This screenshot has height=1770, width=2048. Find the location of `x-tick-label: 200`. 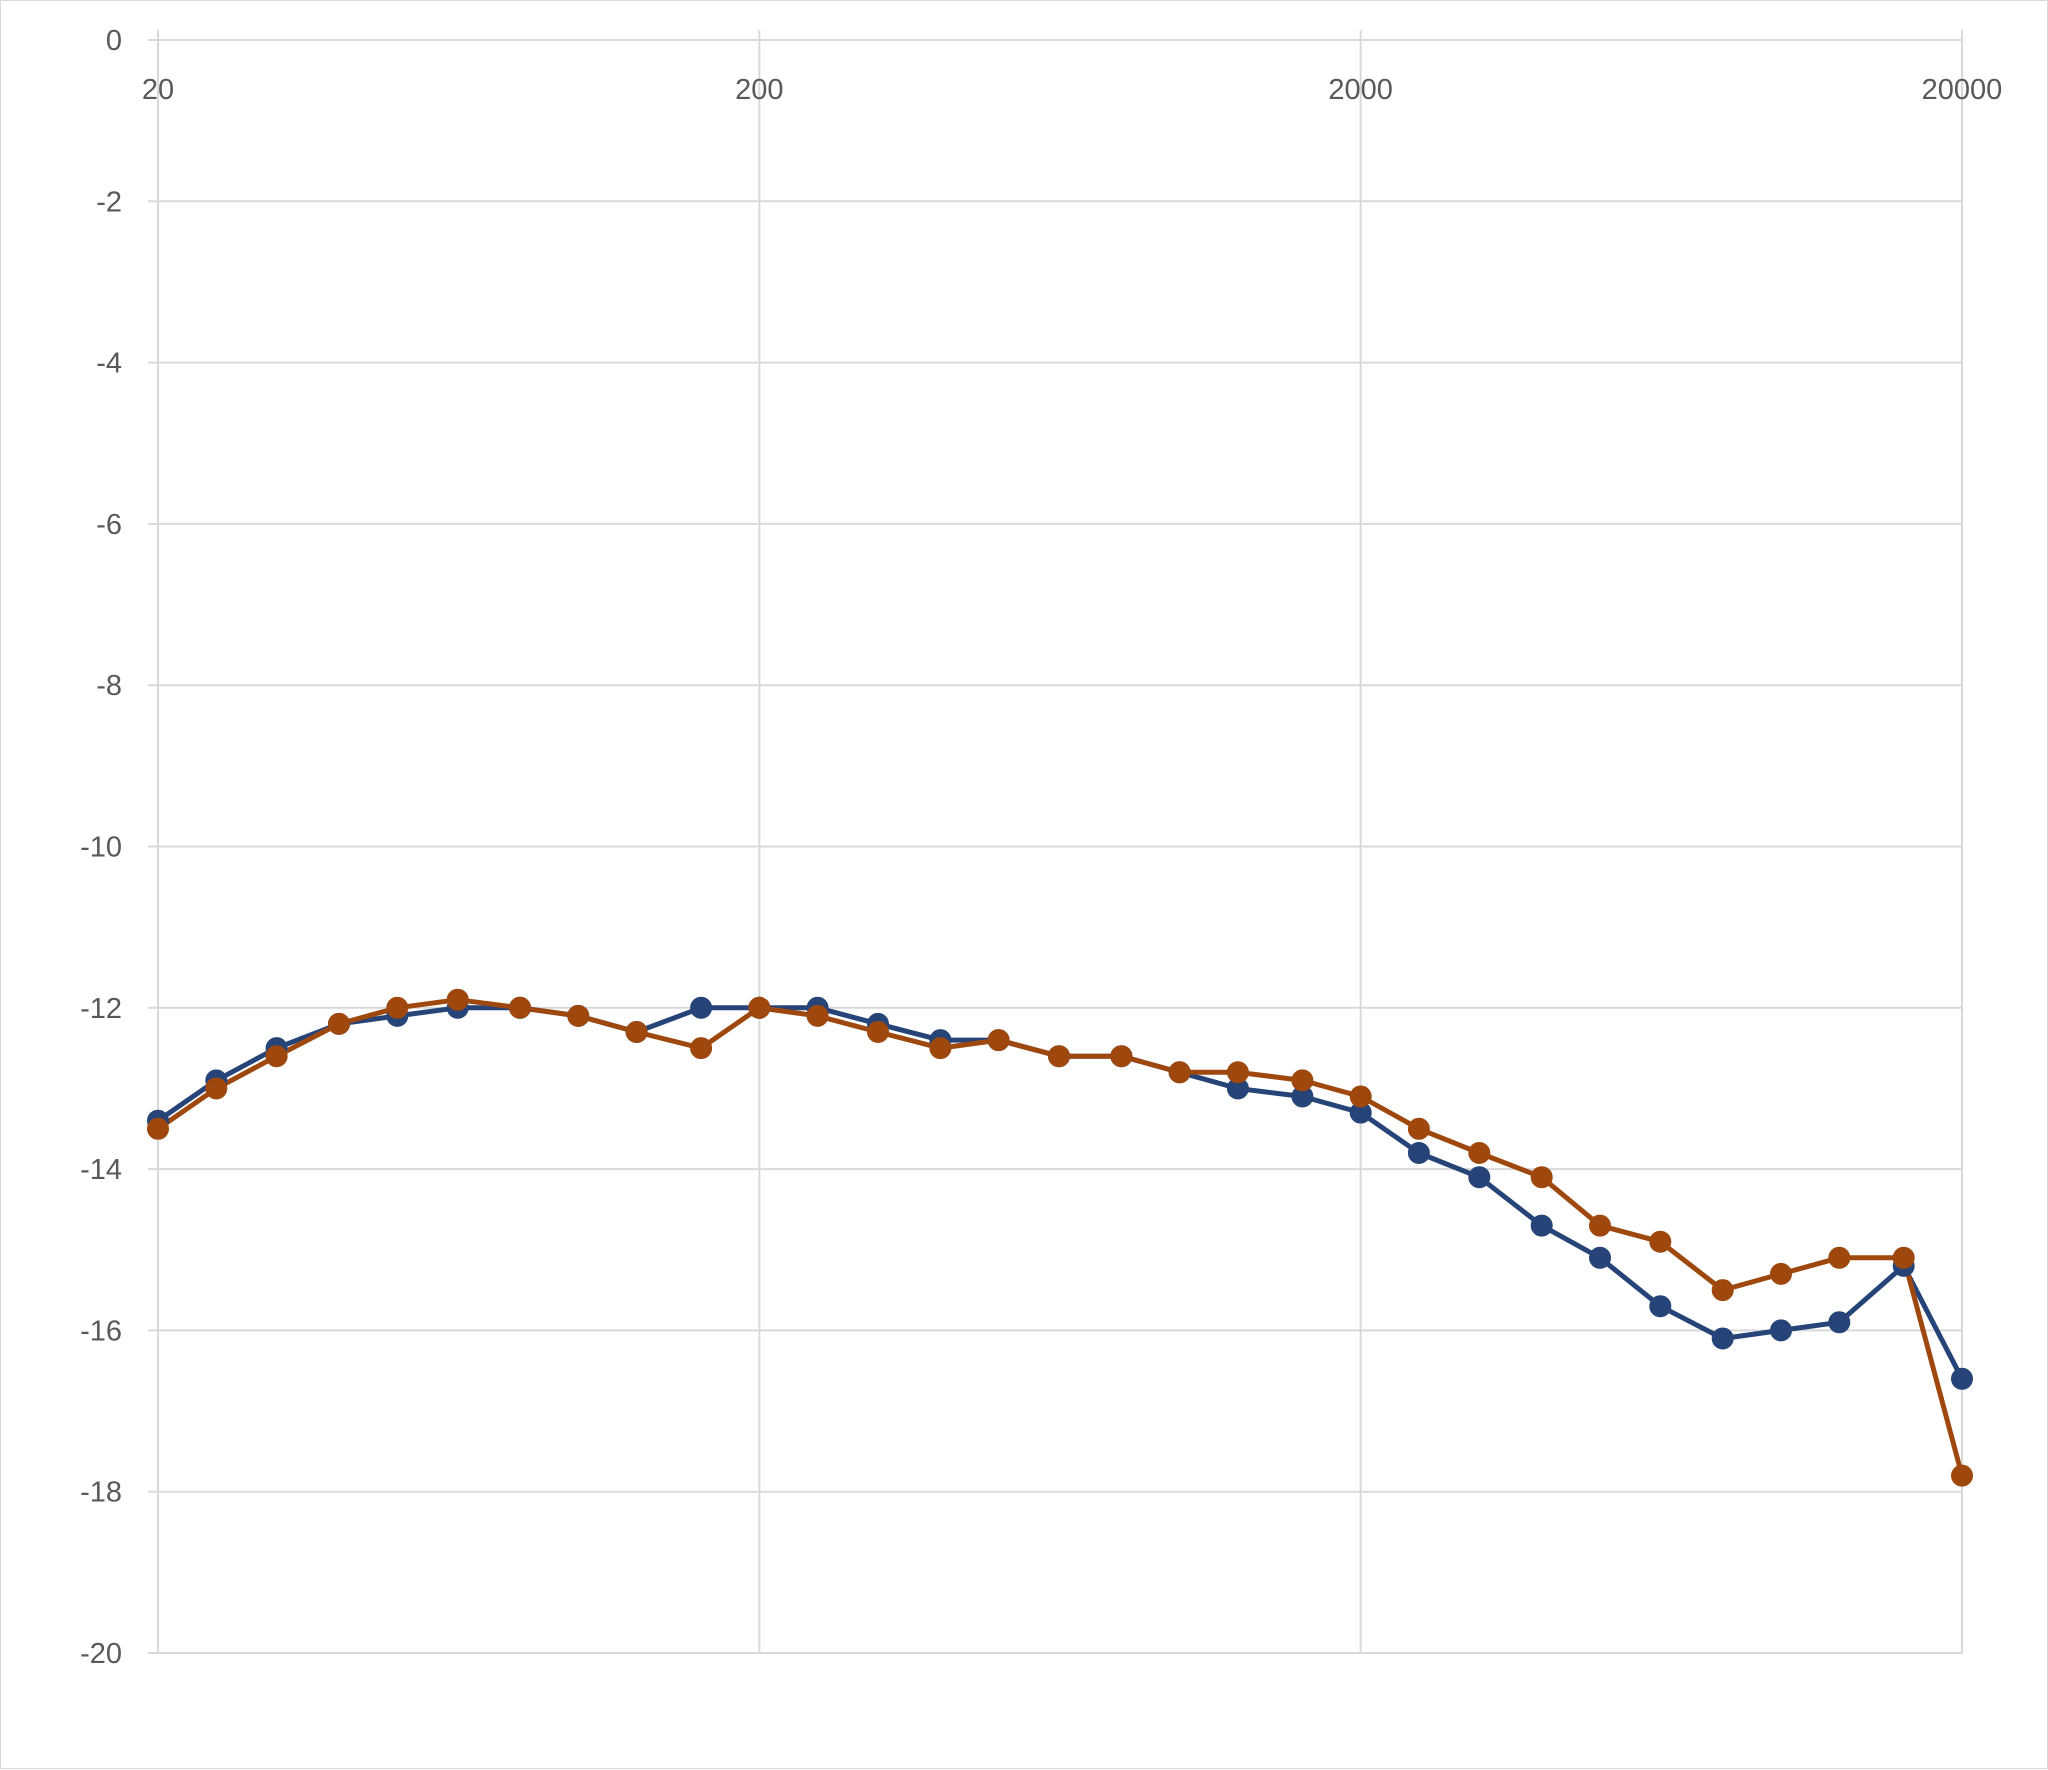

x-tick-label: 200 is located at coordinates (759, 90).